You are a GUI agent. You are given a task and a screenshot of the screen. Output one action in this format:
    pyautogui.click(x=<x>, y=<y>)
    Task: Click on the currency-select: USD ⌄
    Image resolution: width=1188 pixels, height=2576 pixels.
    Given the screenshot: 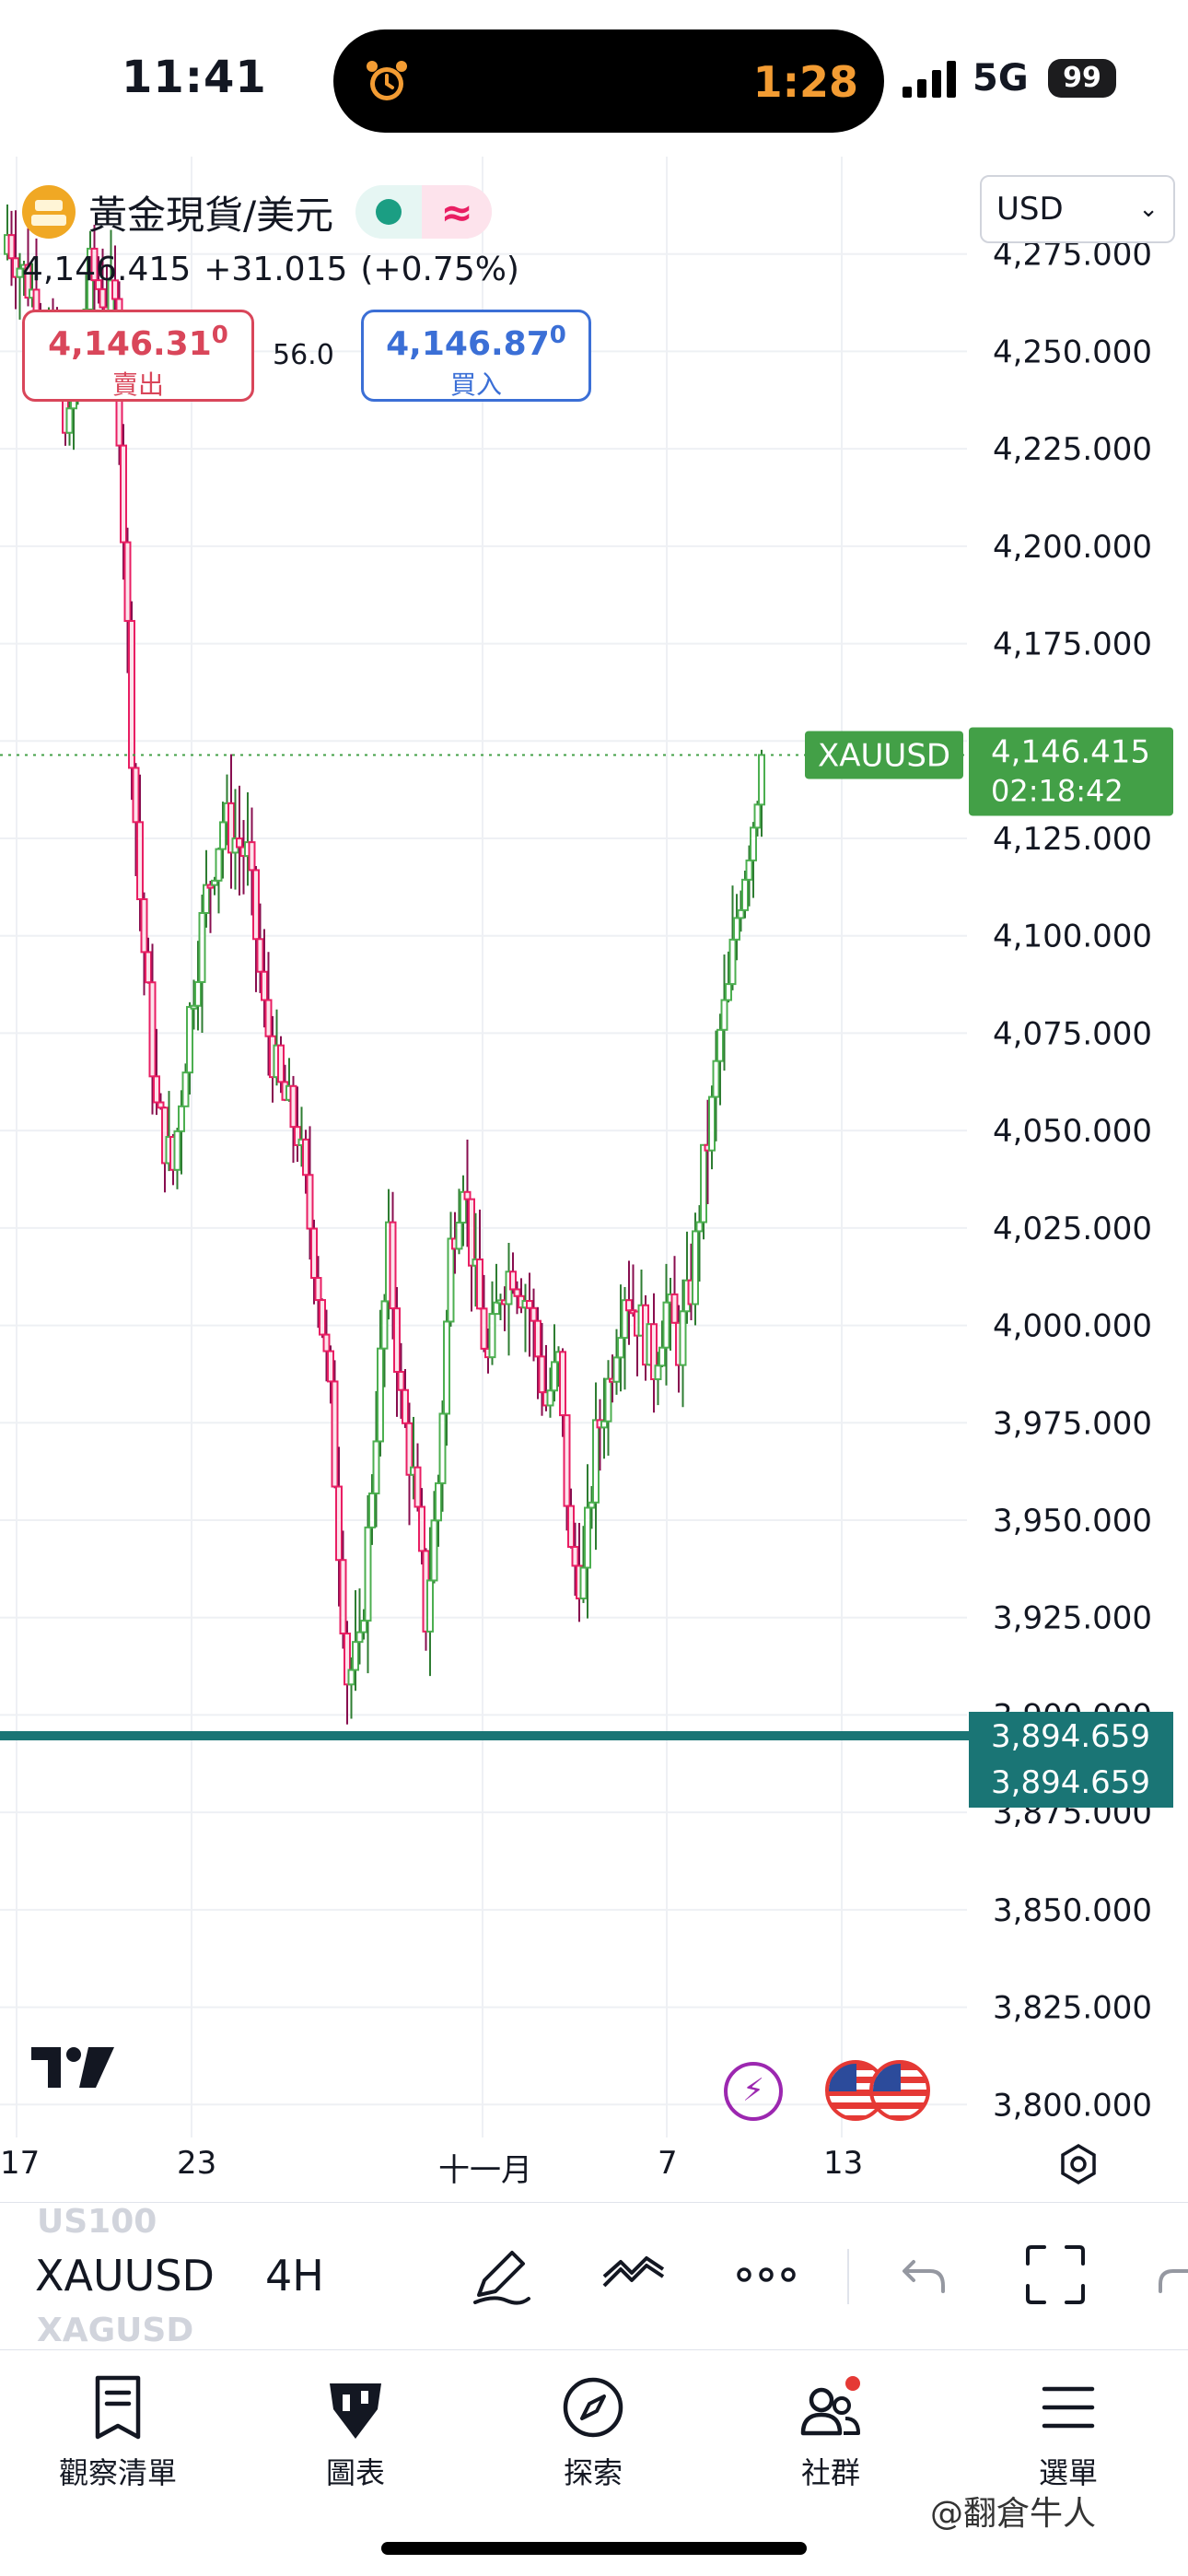 What is the action you would take?
    pyautogui.click(x=1077, y=209)
    